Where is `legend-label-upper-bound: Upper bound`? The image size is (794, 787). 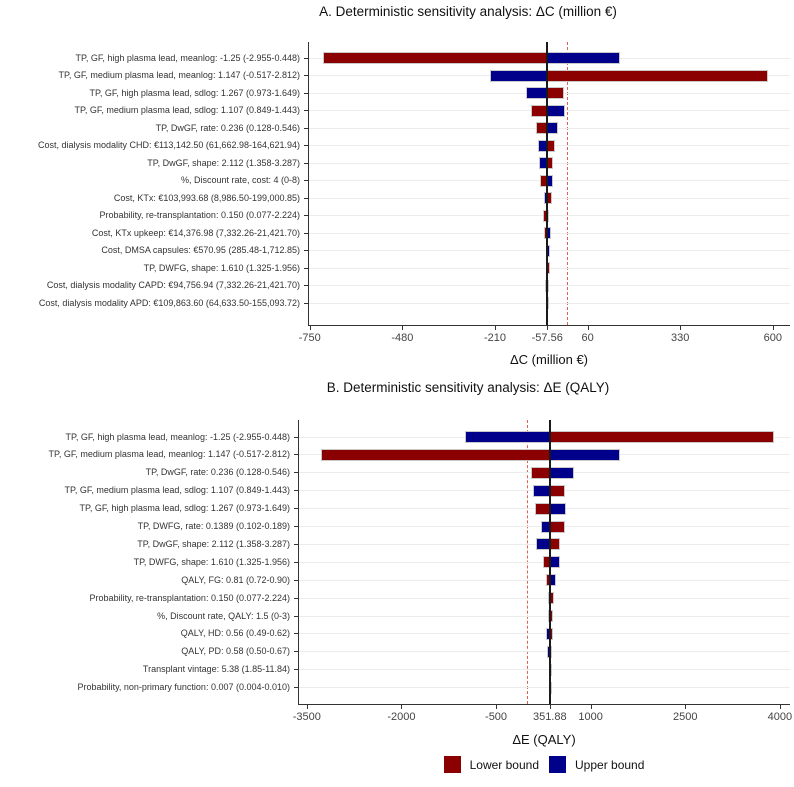 legend-label-upper-bound: Upper bound is located at coordinates (610, 764).